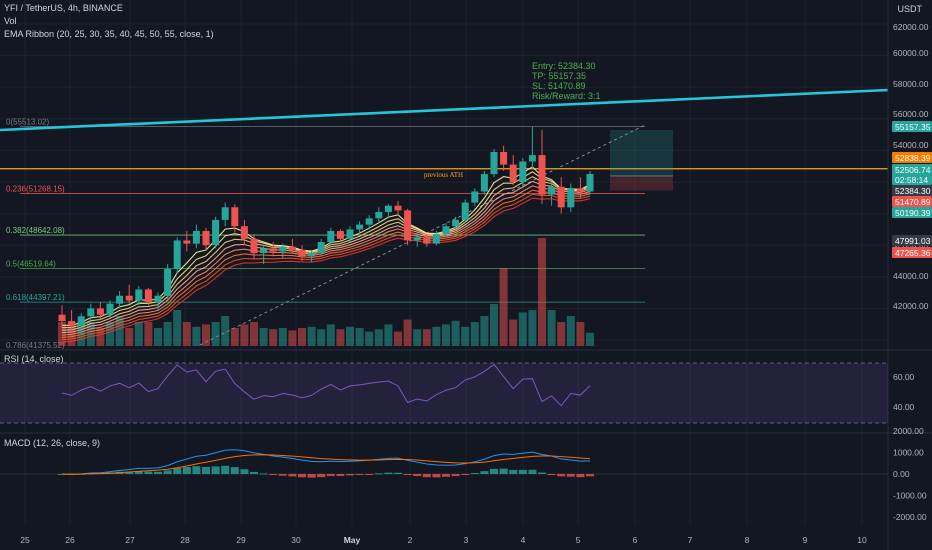  Describe the element at coordinates (908, 453) in the screenshot. I see `macd-axis-label: 1000.00` at that location.